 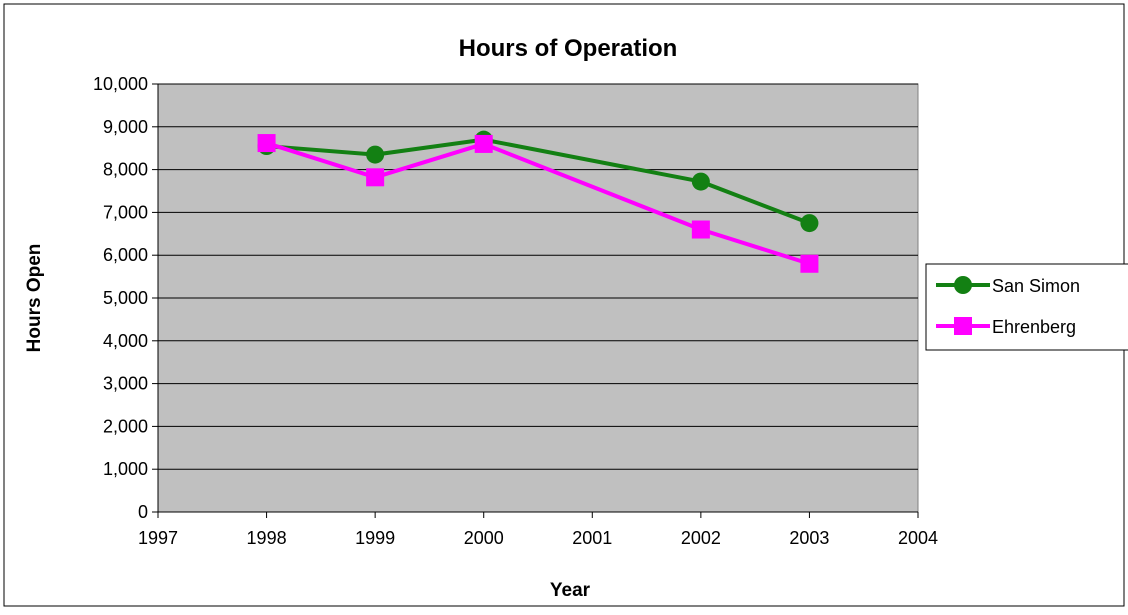 I want to click on y-axis-label: Hours Open, so click(x=34, y=298).